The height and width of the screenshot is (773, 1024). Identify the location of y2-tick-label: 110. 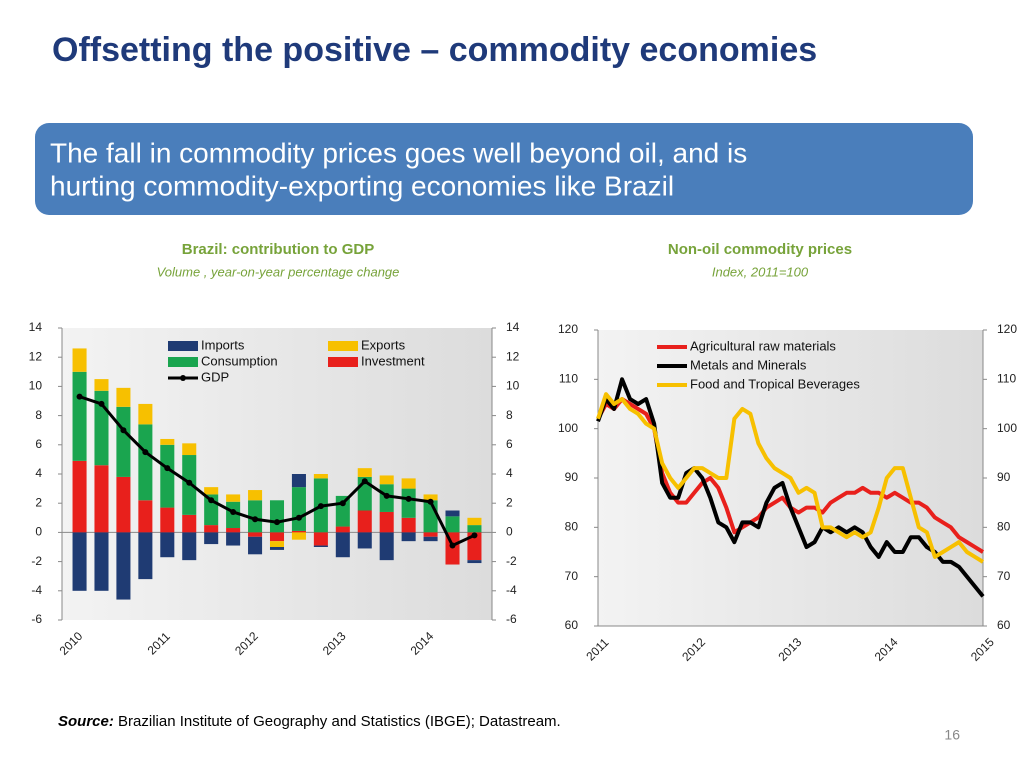
(1006, 379).